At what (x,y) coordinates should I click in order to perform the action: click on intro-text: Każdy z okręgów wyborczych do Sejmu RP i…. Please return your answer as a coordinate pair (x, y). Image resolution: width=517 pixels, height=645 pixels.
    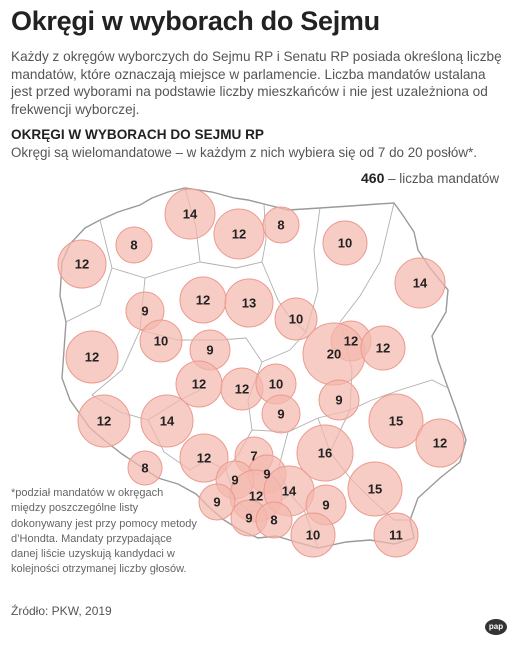
    Looking at the image, I should click on (256, 83).